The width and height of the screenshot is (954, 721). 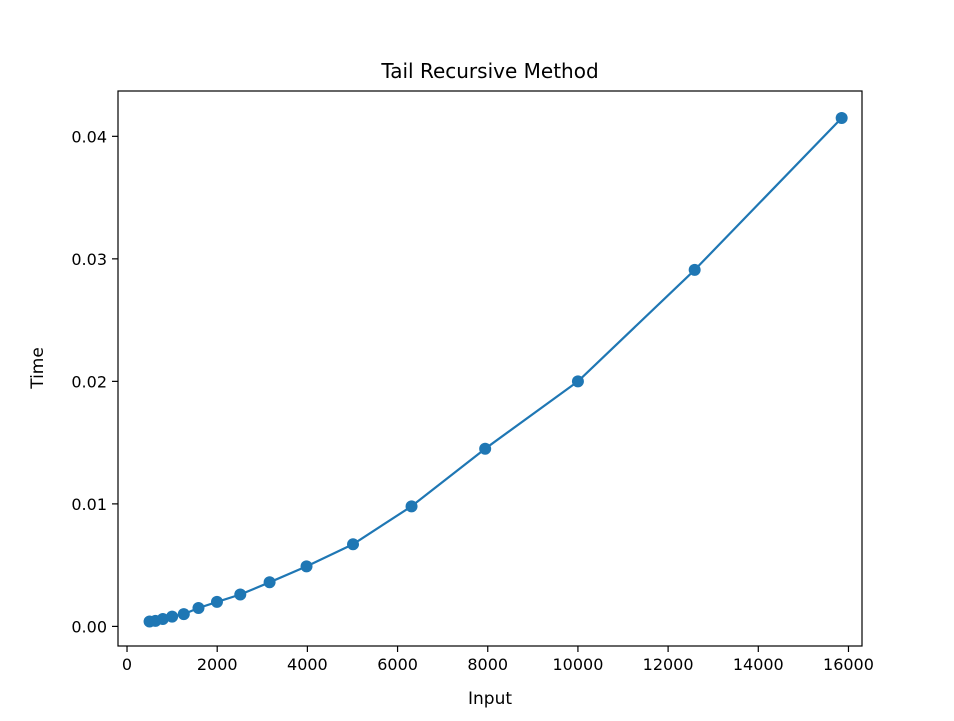 What do you see at coordinates (89, 504) in the screenshot?
I see `y-tick-label: 0.01` at bounding box center [89, 504].